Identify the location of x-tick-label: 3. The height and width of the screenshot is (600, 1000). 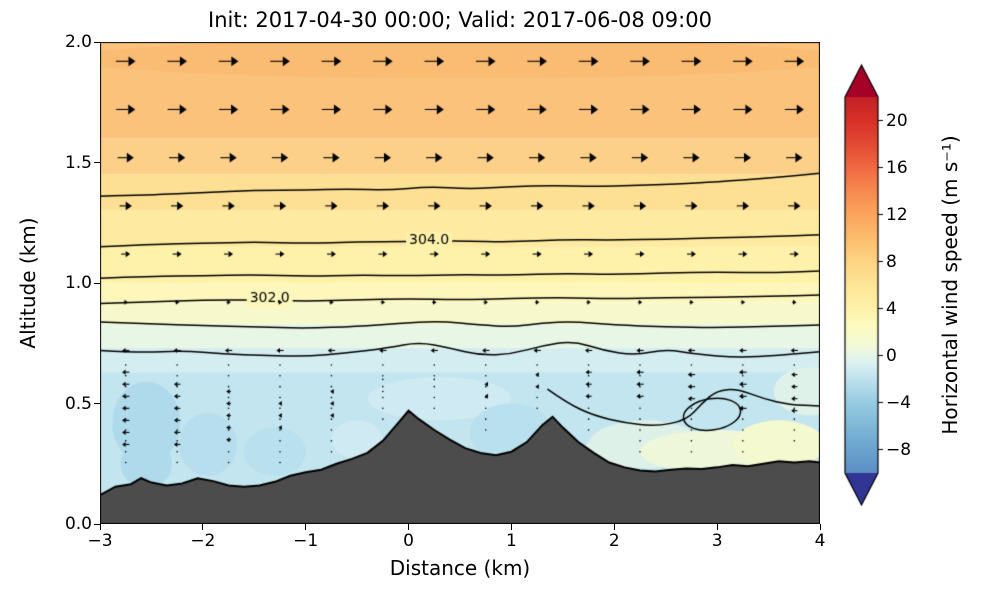
(717, 541).